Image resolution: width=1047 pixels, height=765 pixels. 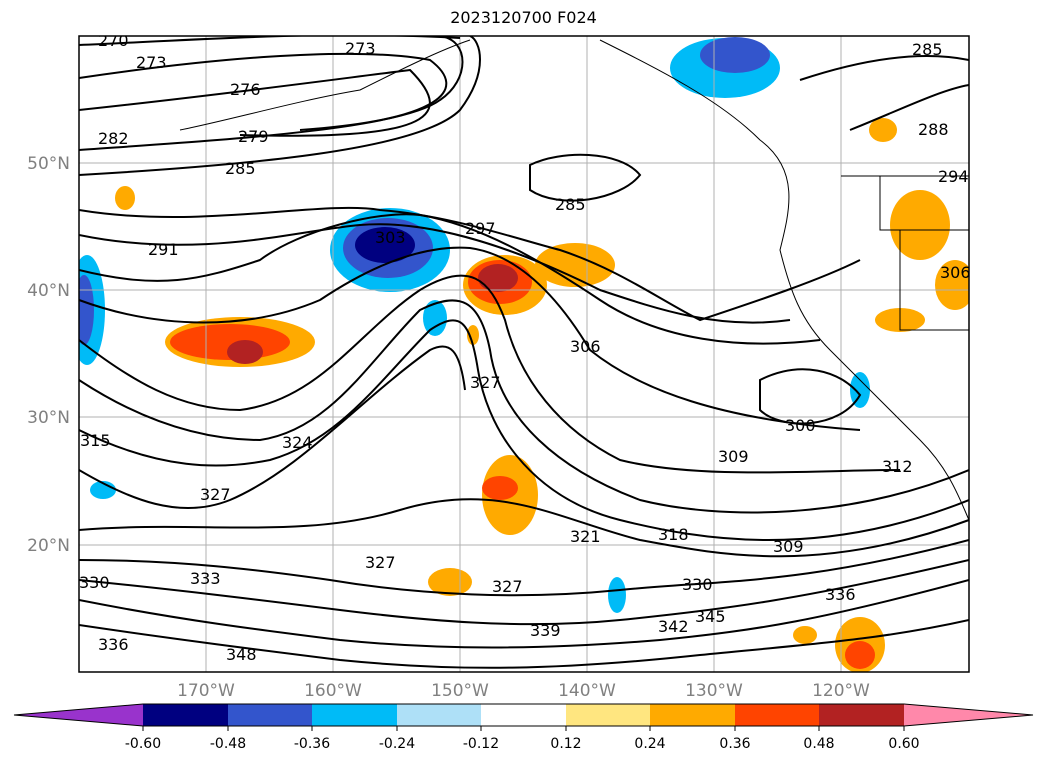 I want to click on contour-label: 345, so click(x=710, y=616).